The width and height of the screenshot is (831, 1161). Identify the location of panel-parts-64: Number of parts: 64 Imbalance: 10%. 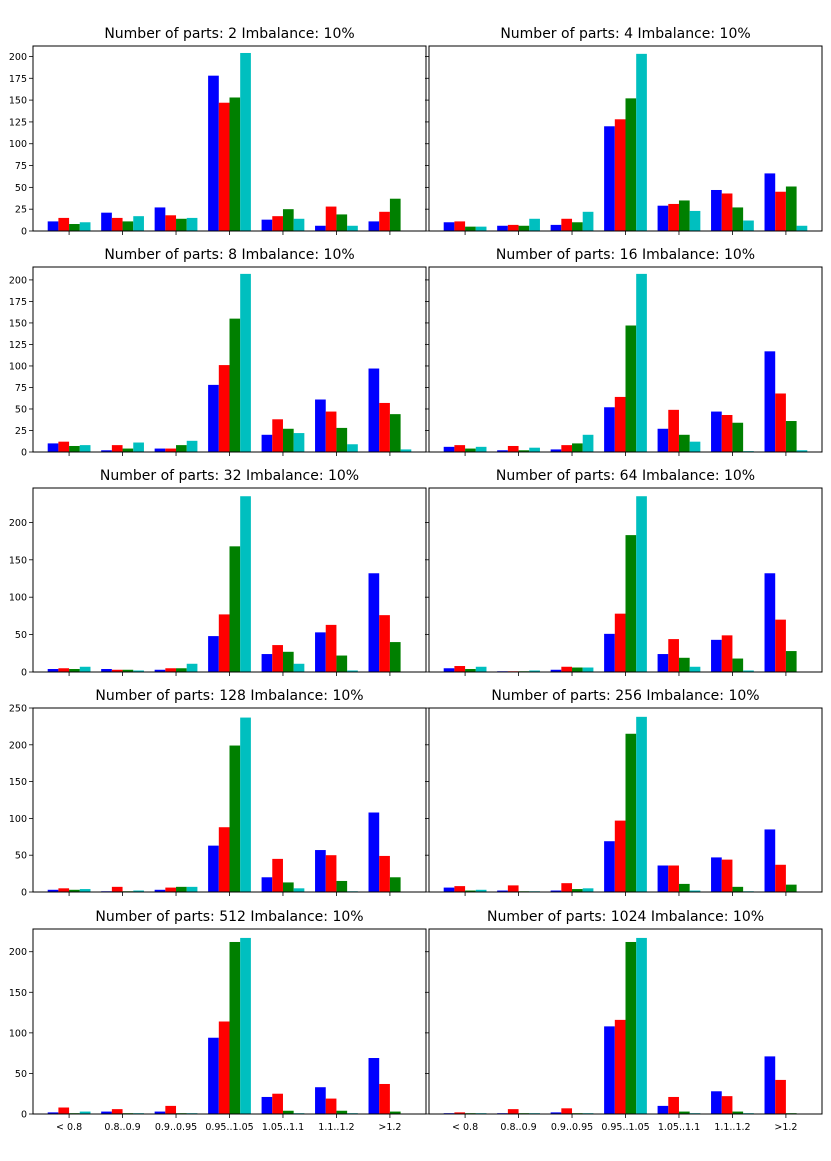
(624, 572).